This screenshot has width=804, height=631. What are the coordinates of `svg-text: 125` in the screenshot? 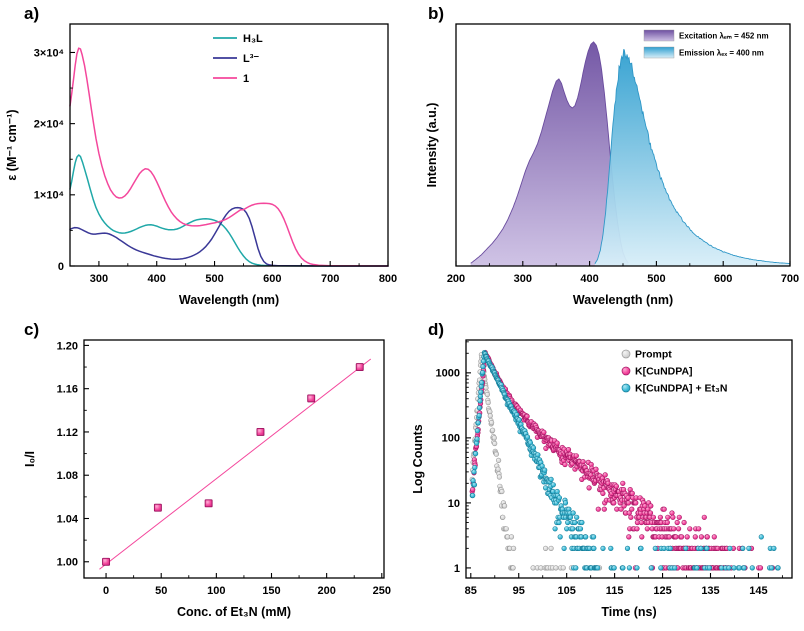 It's located at (662, 591).